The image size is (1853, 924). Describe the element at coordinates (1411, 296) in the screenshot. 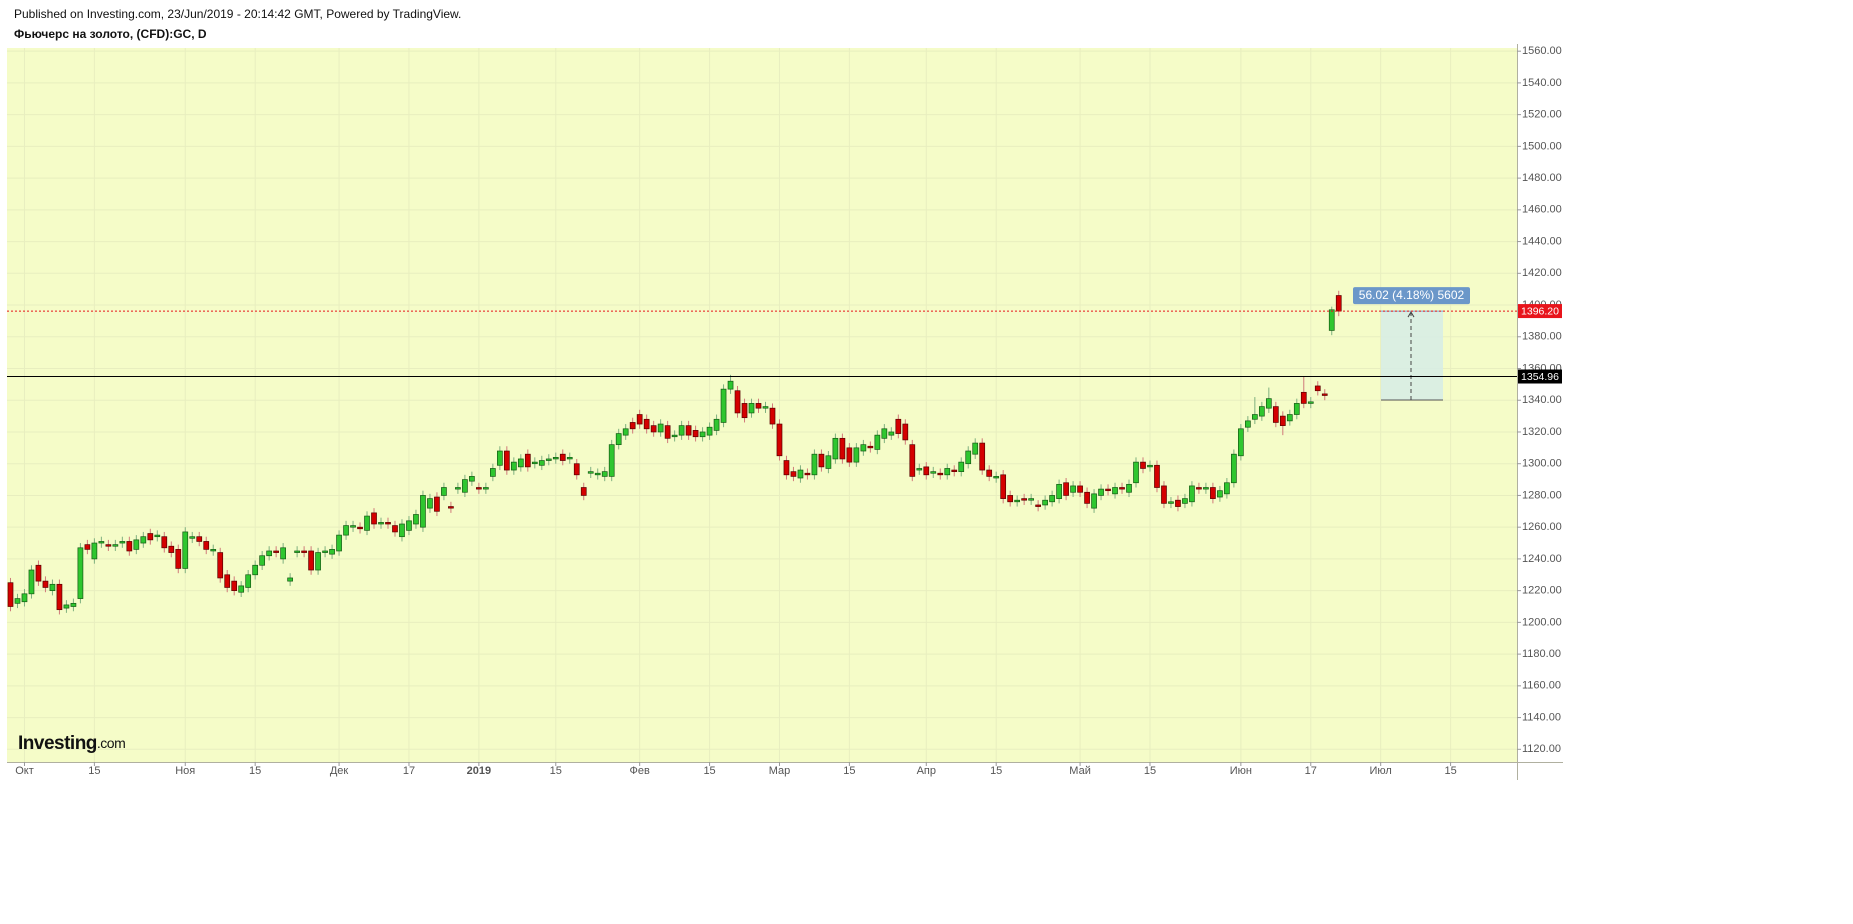

I see `measure-label-box` at that location.